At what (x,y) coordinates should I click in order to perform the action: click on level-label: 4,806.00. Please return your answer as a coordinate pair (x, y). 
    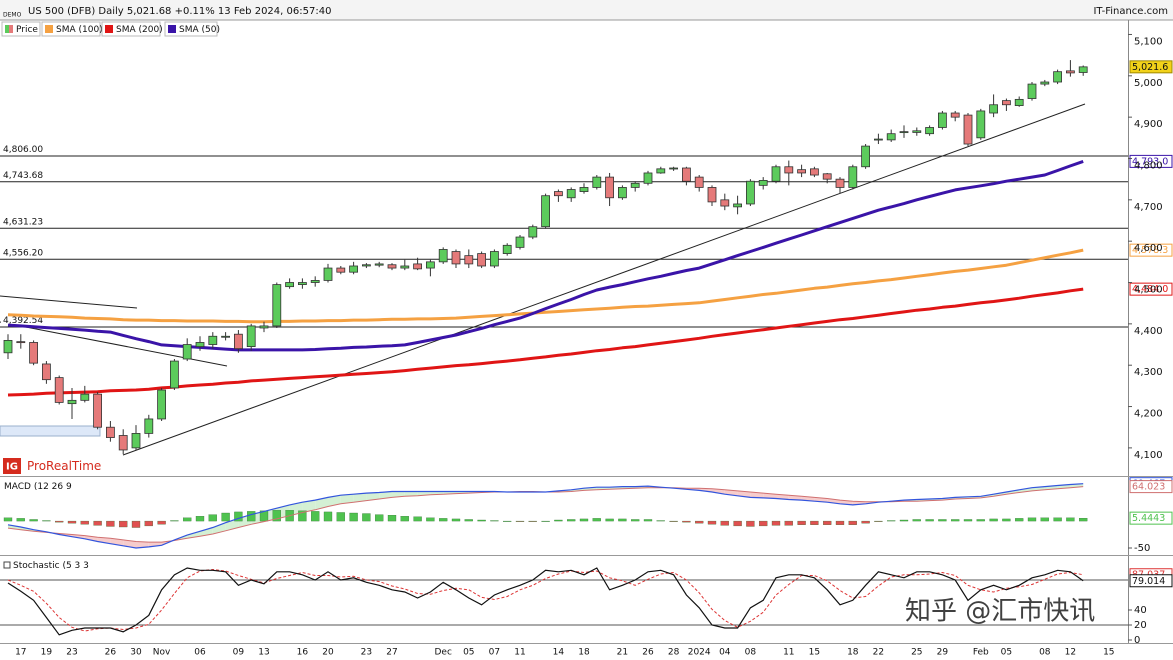
    Looking at the image, I should click on (23, 150).